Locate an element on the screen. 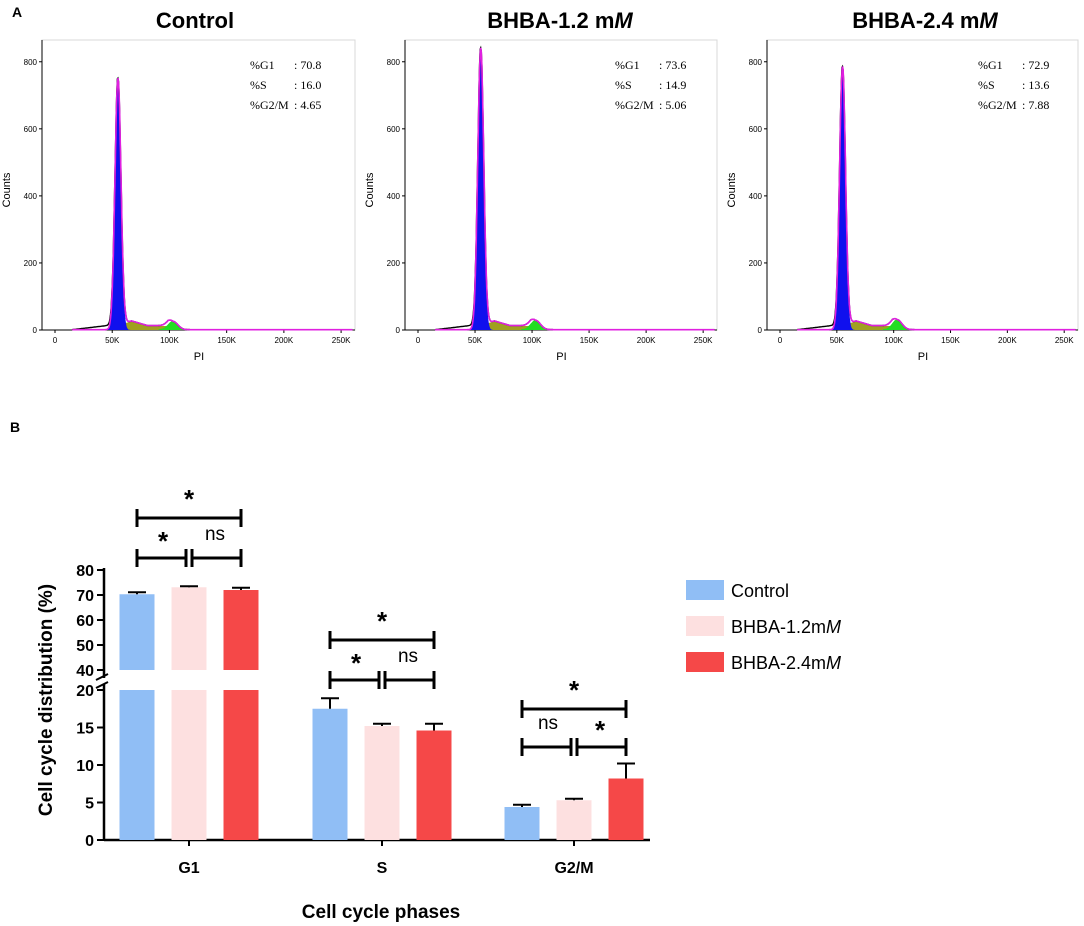 The image size is (1084, 926). y-tick-label: 0 is located at coordinates (89, 841).